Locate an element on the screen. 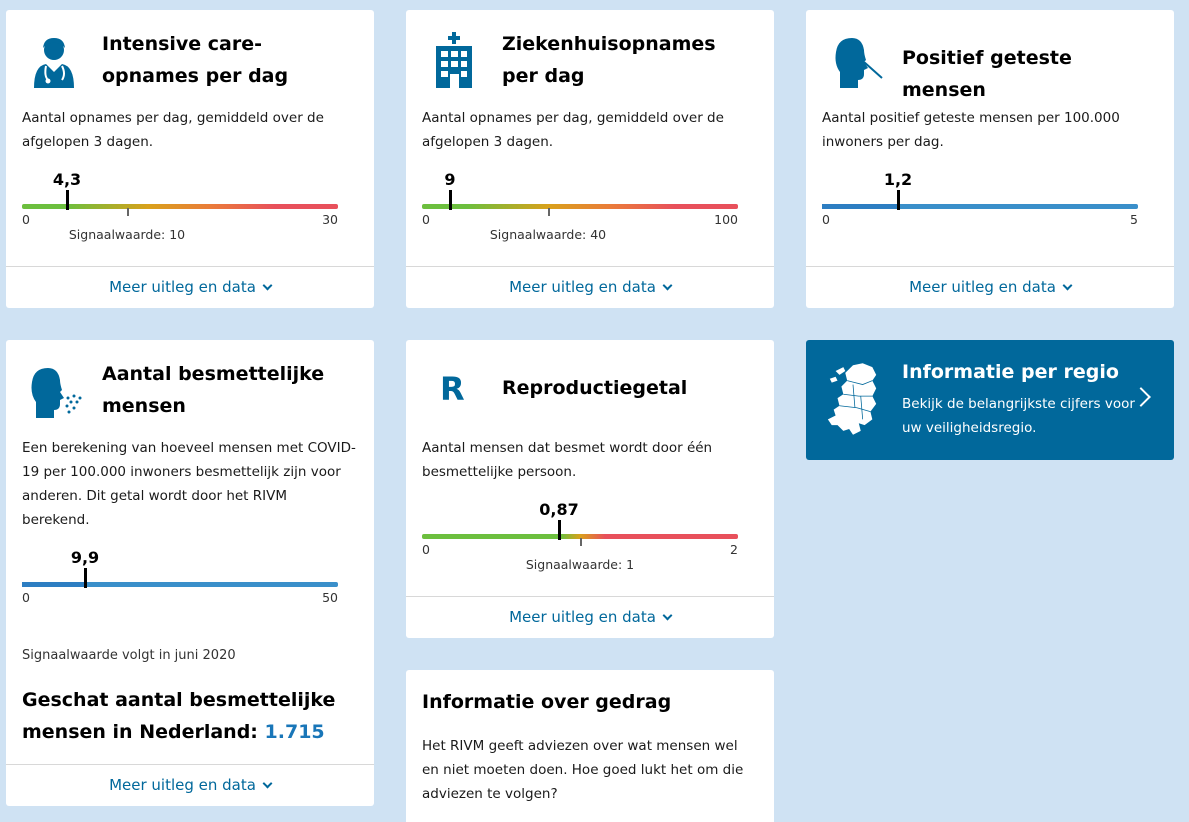 This screenshot has width=1189, height=822. doctor-icon is located at coordinates (54, 63).